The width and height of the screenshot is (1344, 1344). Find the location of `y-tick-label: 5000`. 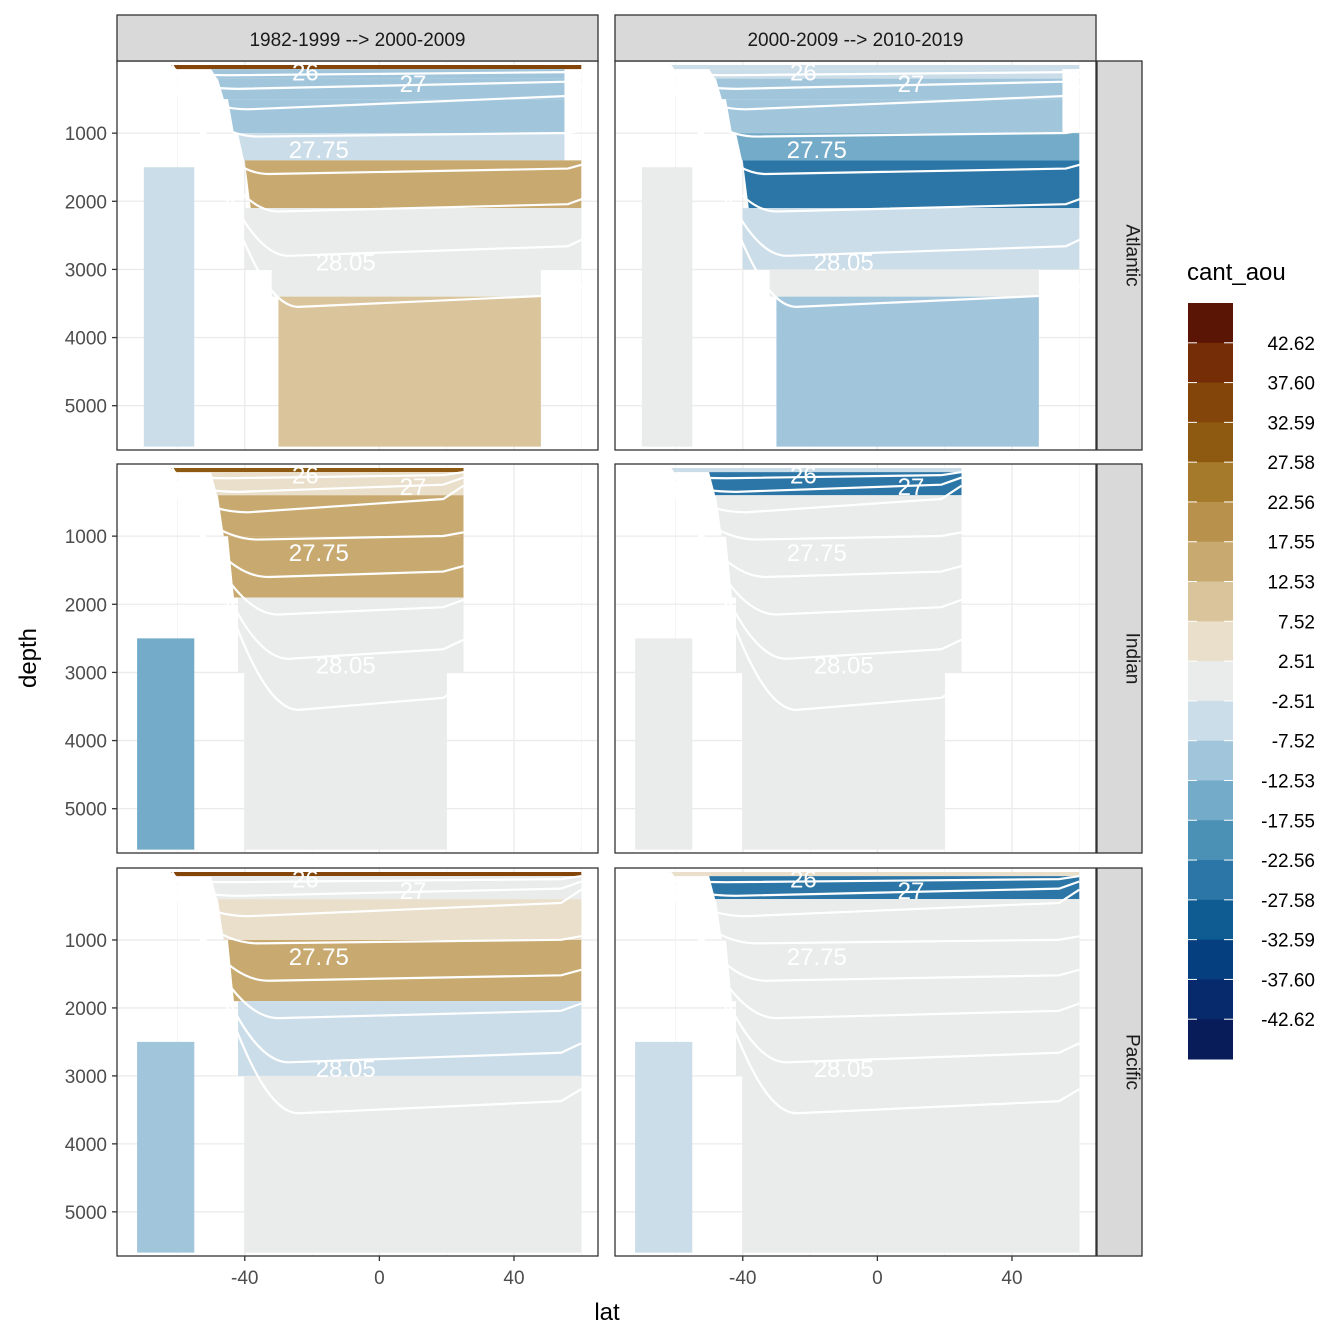

y-tick-label: 5000 is located at coordinates (86, 810).